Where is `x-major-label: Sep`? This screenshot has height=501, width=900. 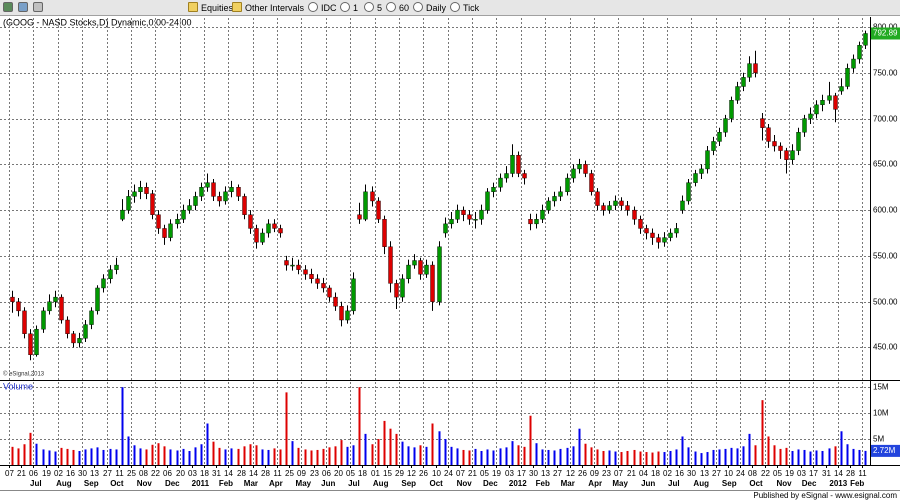 x-major-label: Sep is located at coordinates (91, 483).